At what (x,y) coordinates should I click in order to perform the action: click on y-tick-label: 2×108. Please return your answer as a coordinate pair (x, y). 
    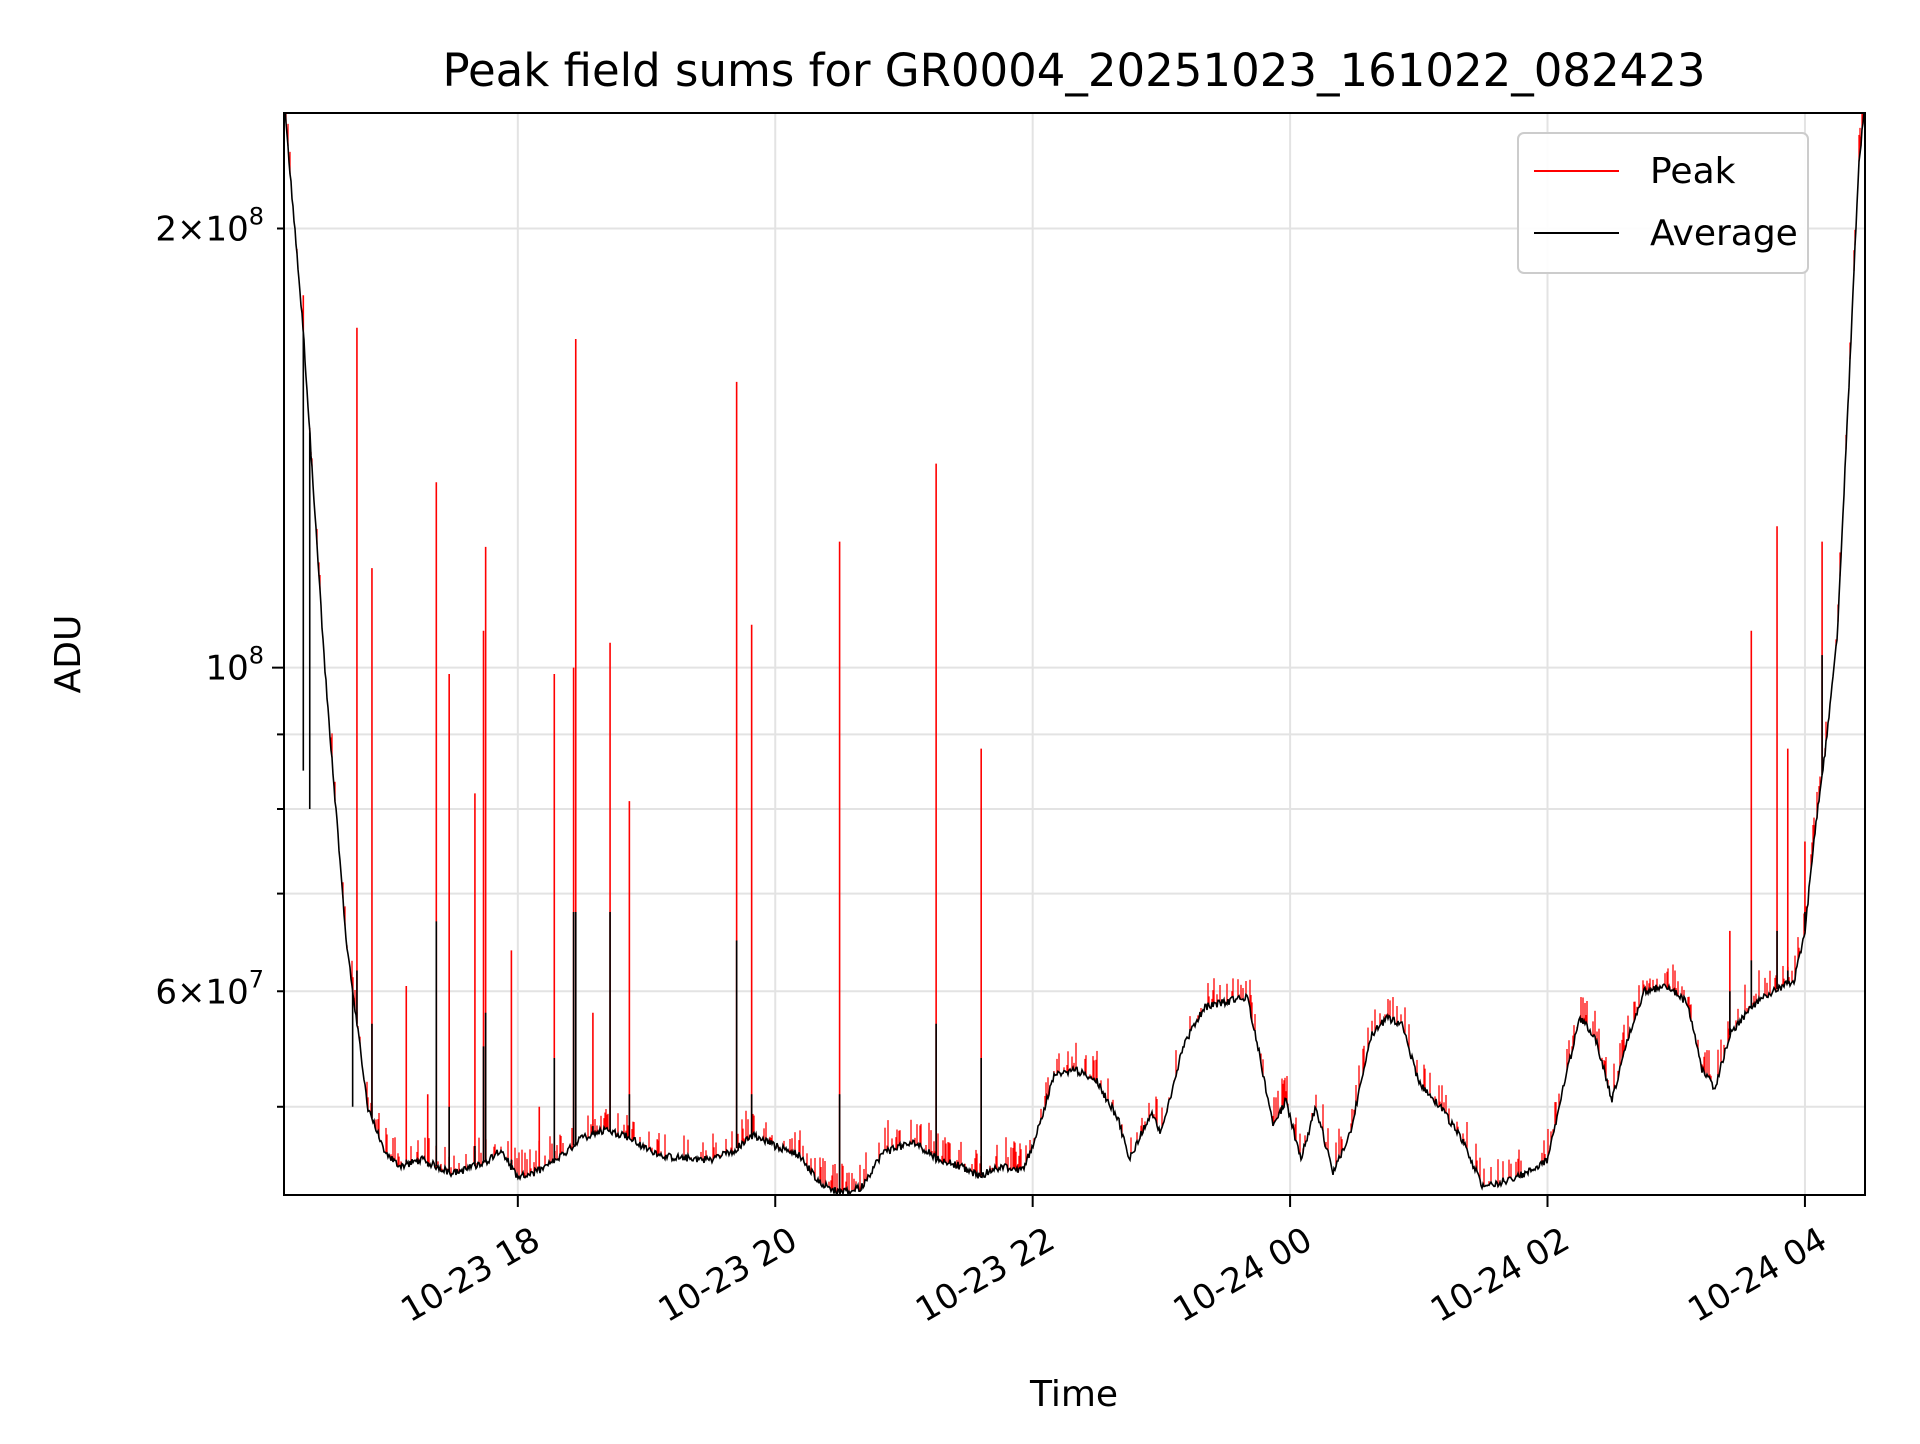
    Looking at the image, I should click on (209, 226).